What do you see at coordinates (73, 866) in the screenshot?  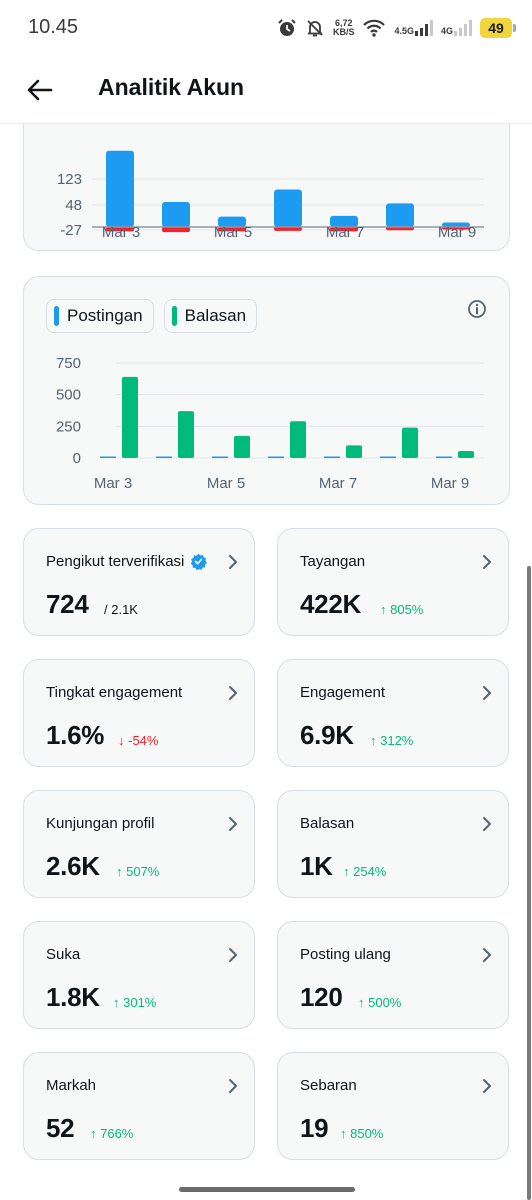 I see `stat-value: 2.6K` at bounding box center [73, 866].